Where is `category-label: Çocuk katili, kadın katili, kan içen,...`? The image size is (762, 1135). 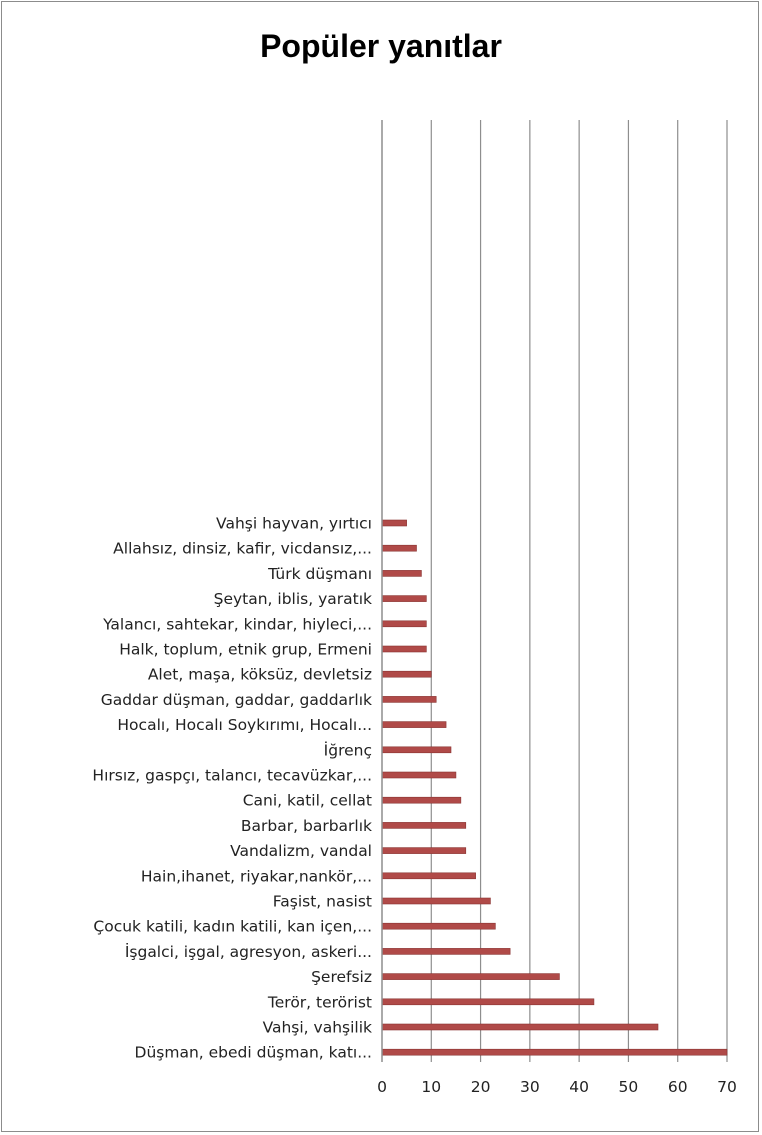 category-label: Çocuk katili, kadın katili, kan içen,... is located at coordinates (232, 927).